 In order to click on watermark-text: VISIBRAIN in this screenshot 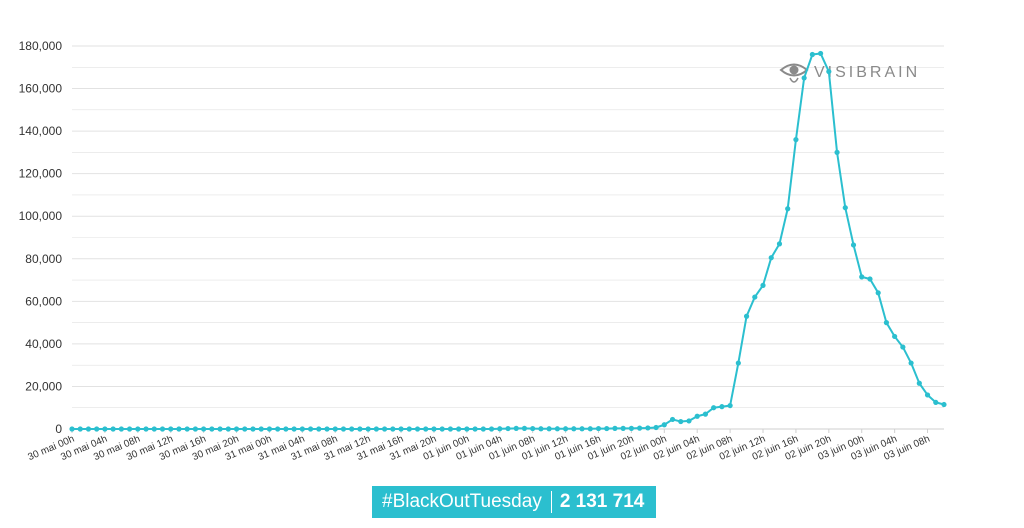, I will do `click(867, 72)`.